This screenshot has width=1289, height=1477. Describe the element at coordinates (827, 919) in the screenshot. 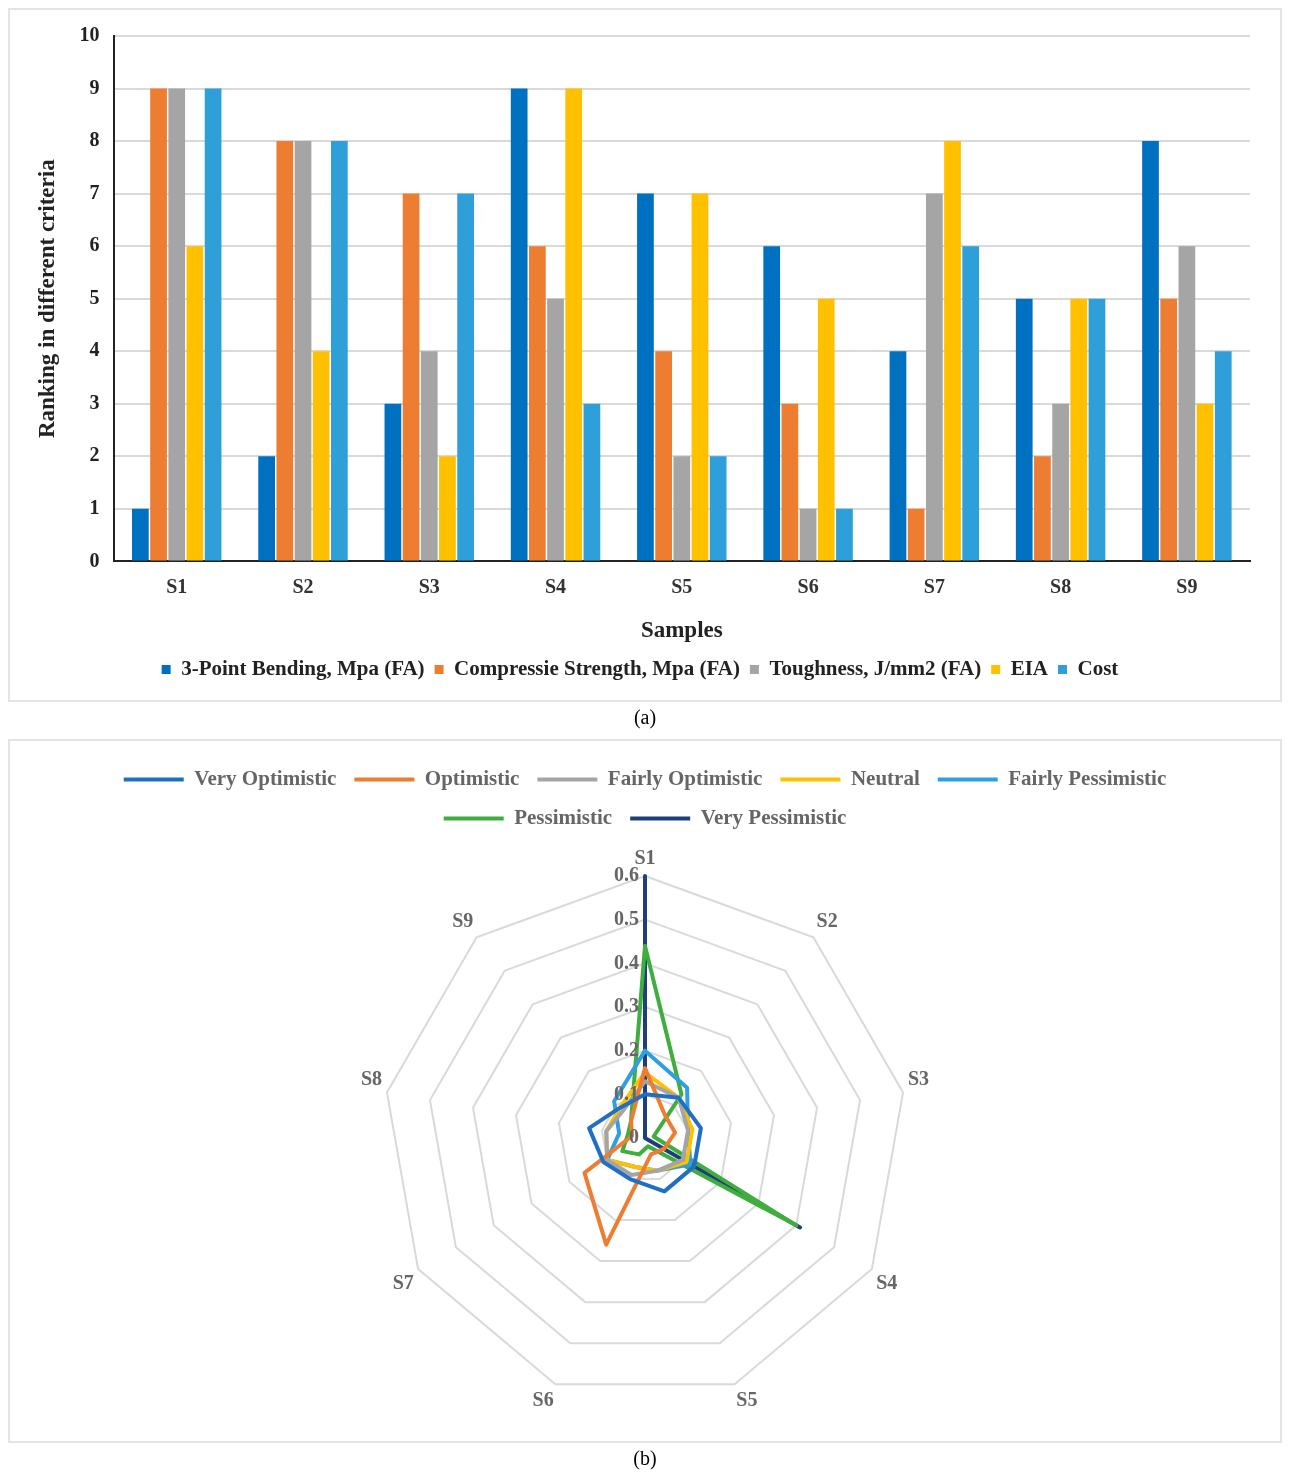

I see `spoke-label: S2` at that location.